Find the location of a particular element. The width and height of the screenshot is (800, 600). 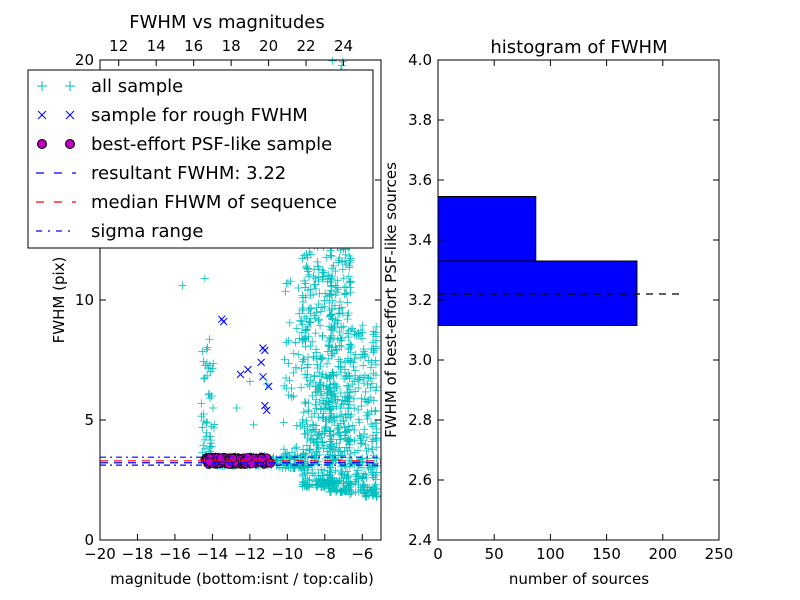

histogram-y-axis-label: FWHM of best-effort PSF-like sources is located at coordinates (391, 300).